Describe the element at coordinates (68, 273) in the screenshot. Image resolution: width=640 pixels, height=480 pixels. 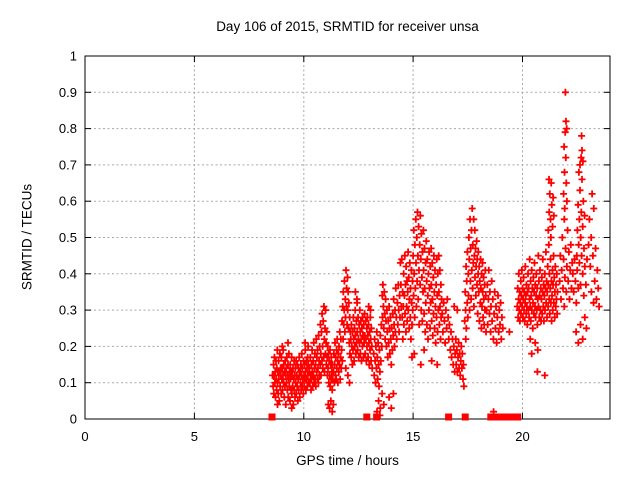
I see `y-tick-label: 0.4` at that location.